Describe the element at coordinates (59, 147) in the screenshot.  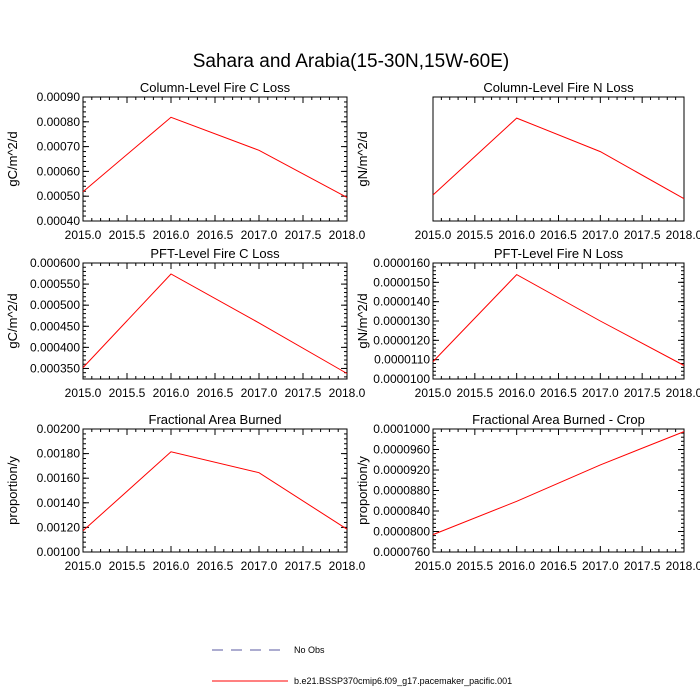
I see `y-tick-label: 0.00070` at that location.